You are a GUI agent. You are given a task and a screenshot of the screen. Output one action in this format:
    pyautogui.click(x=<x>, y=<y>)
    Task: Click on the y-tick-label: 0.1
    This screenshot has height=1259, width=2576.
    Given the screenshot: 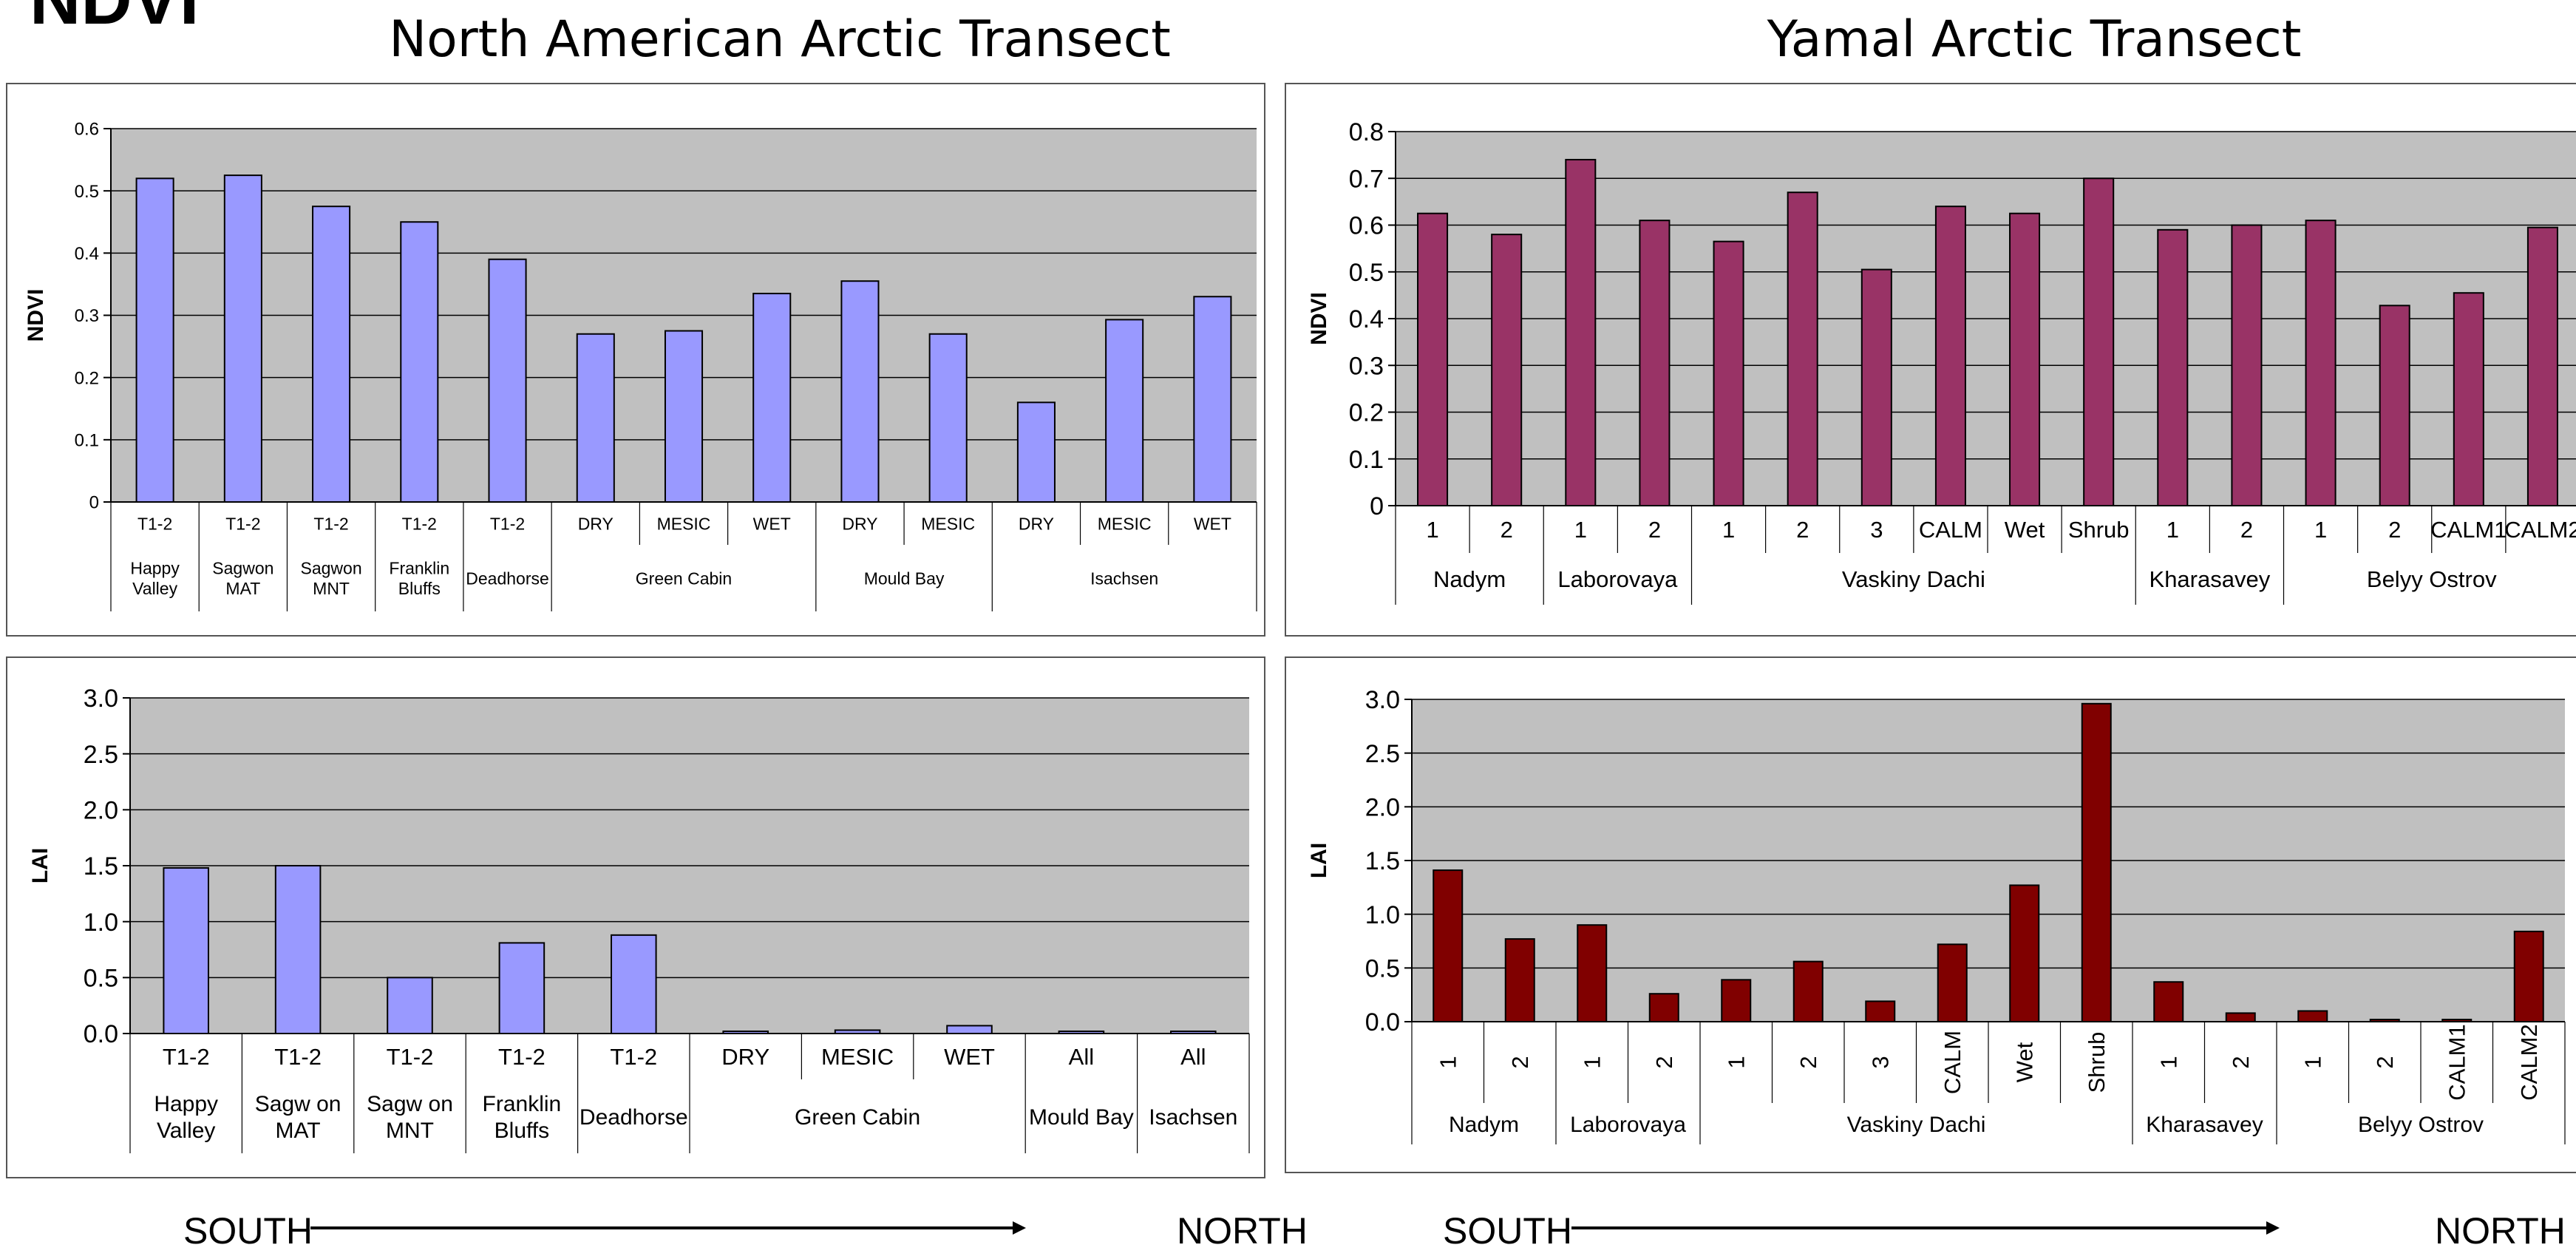 What is the action you would take?
    pyautogui.click(x=1366, y=460)
    